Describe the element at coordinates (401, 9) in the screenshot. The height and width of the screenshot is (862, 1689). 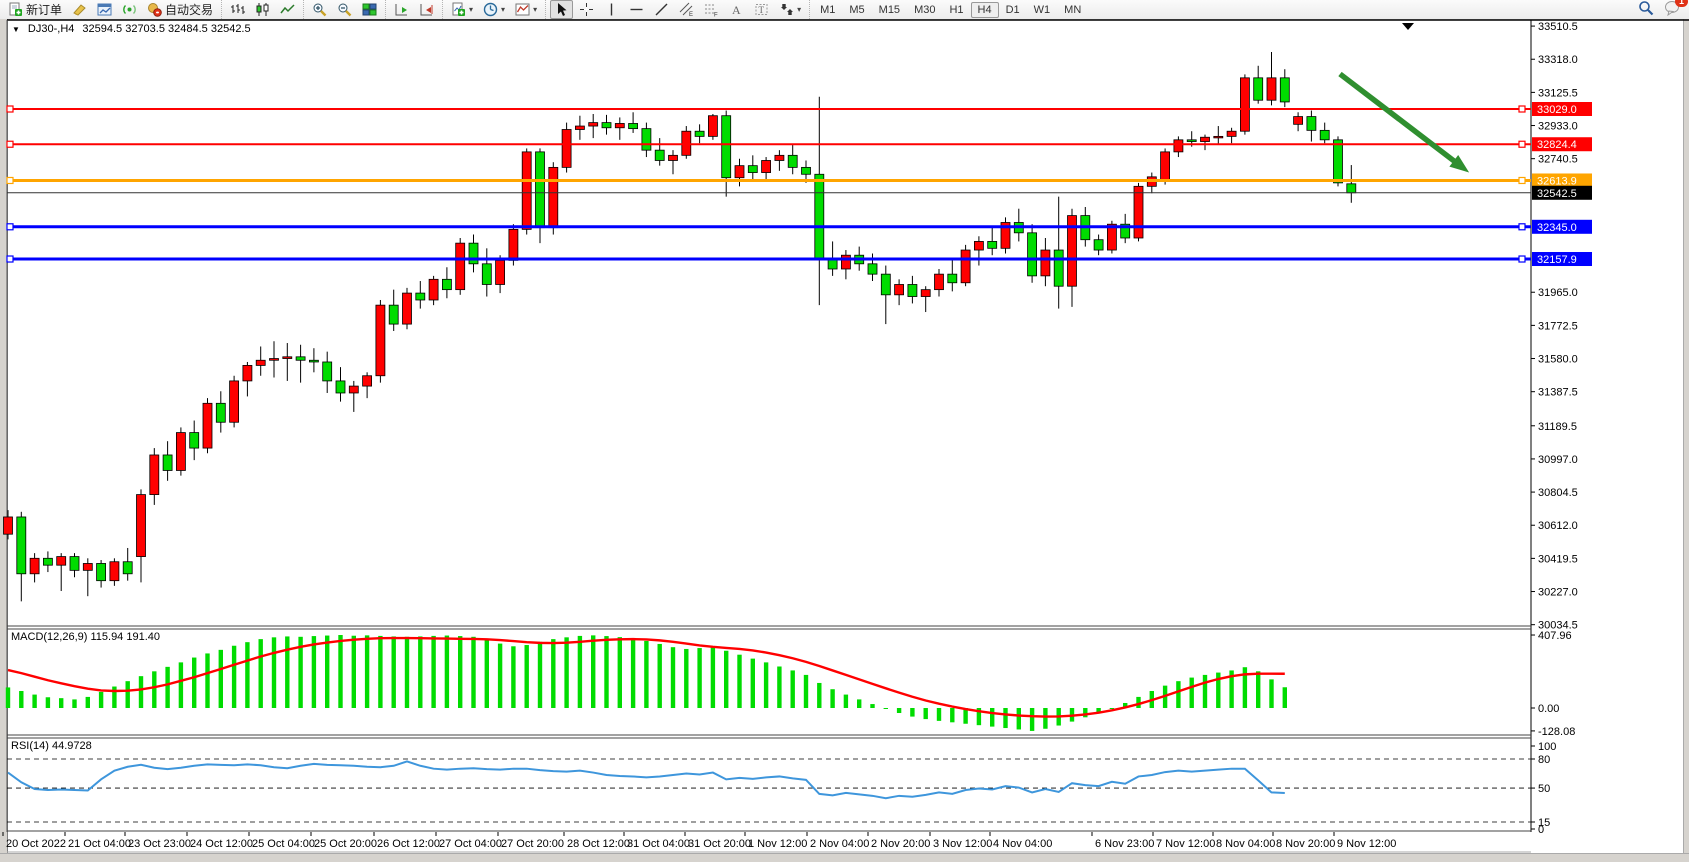
I see `auto-scroll-button` at that location.